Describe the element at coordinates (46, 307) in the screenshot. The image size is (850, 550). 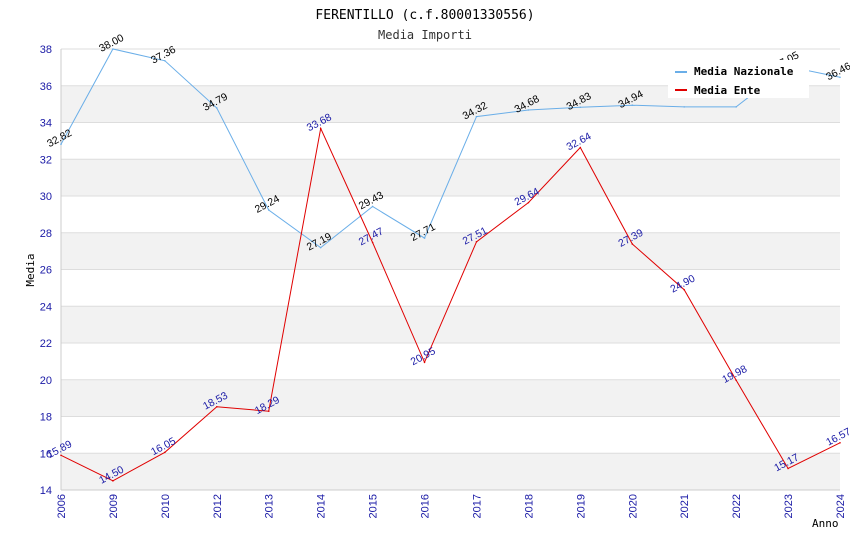
I see `y-tick-label: 24` at that location.